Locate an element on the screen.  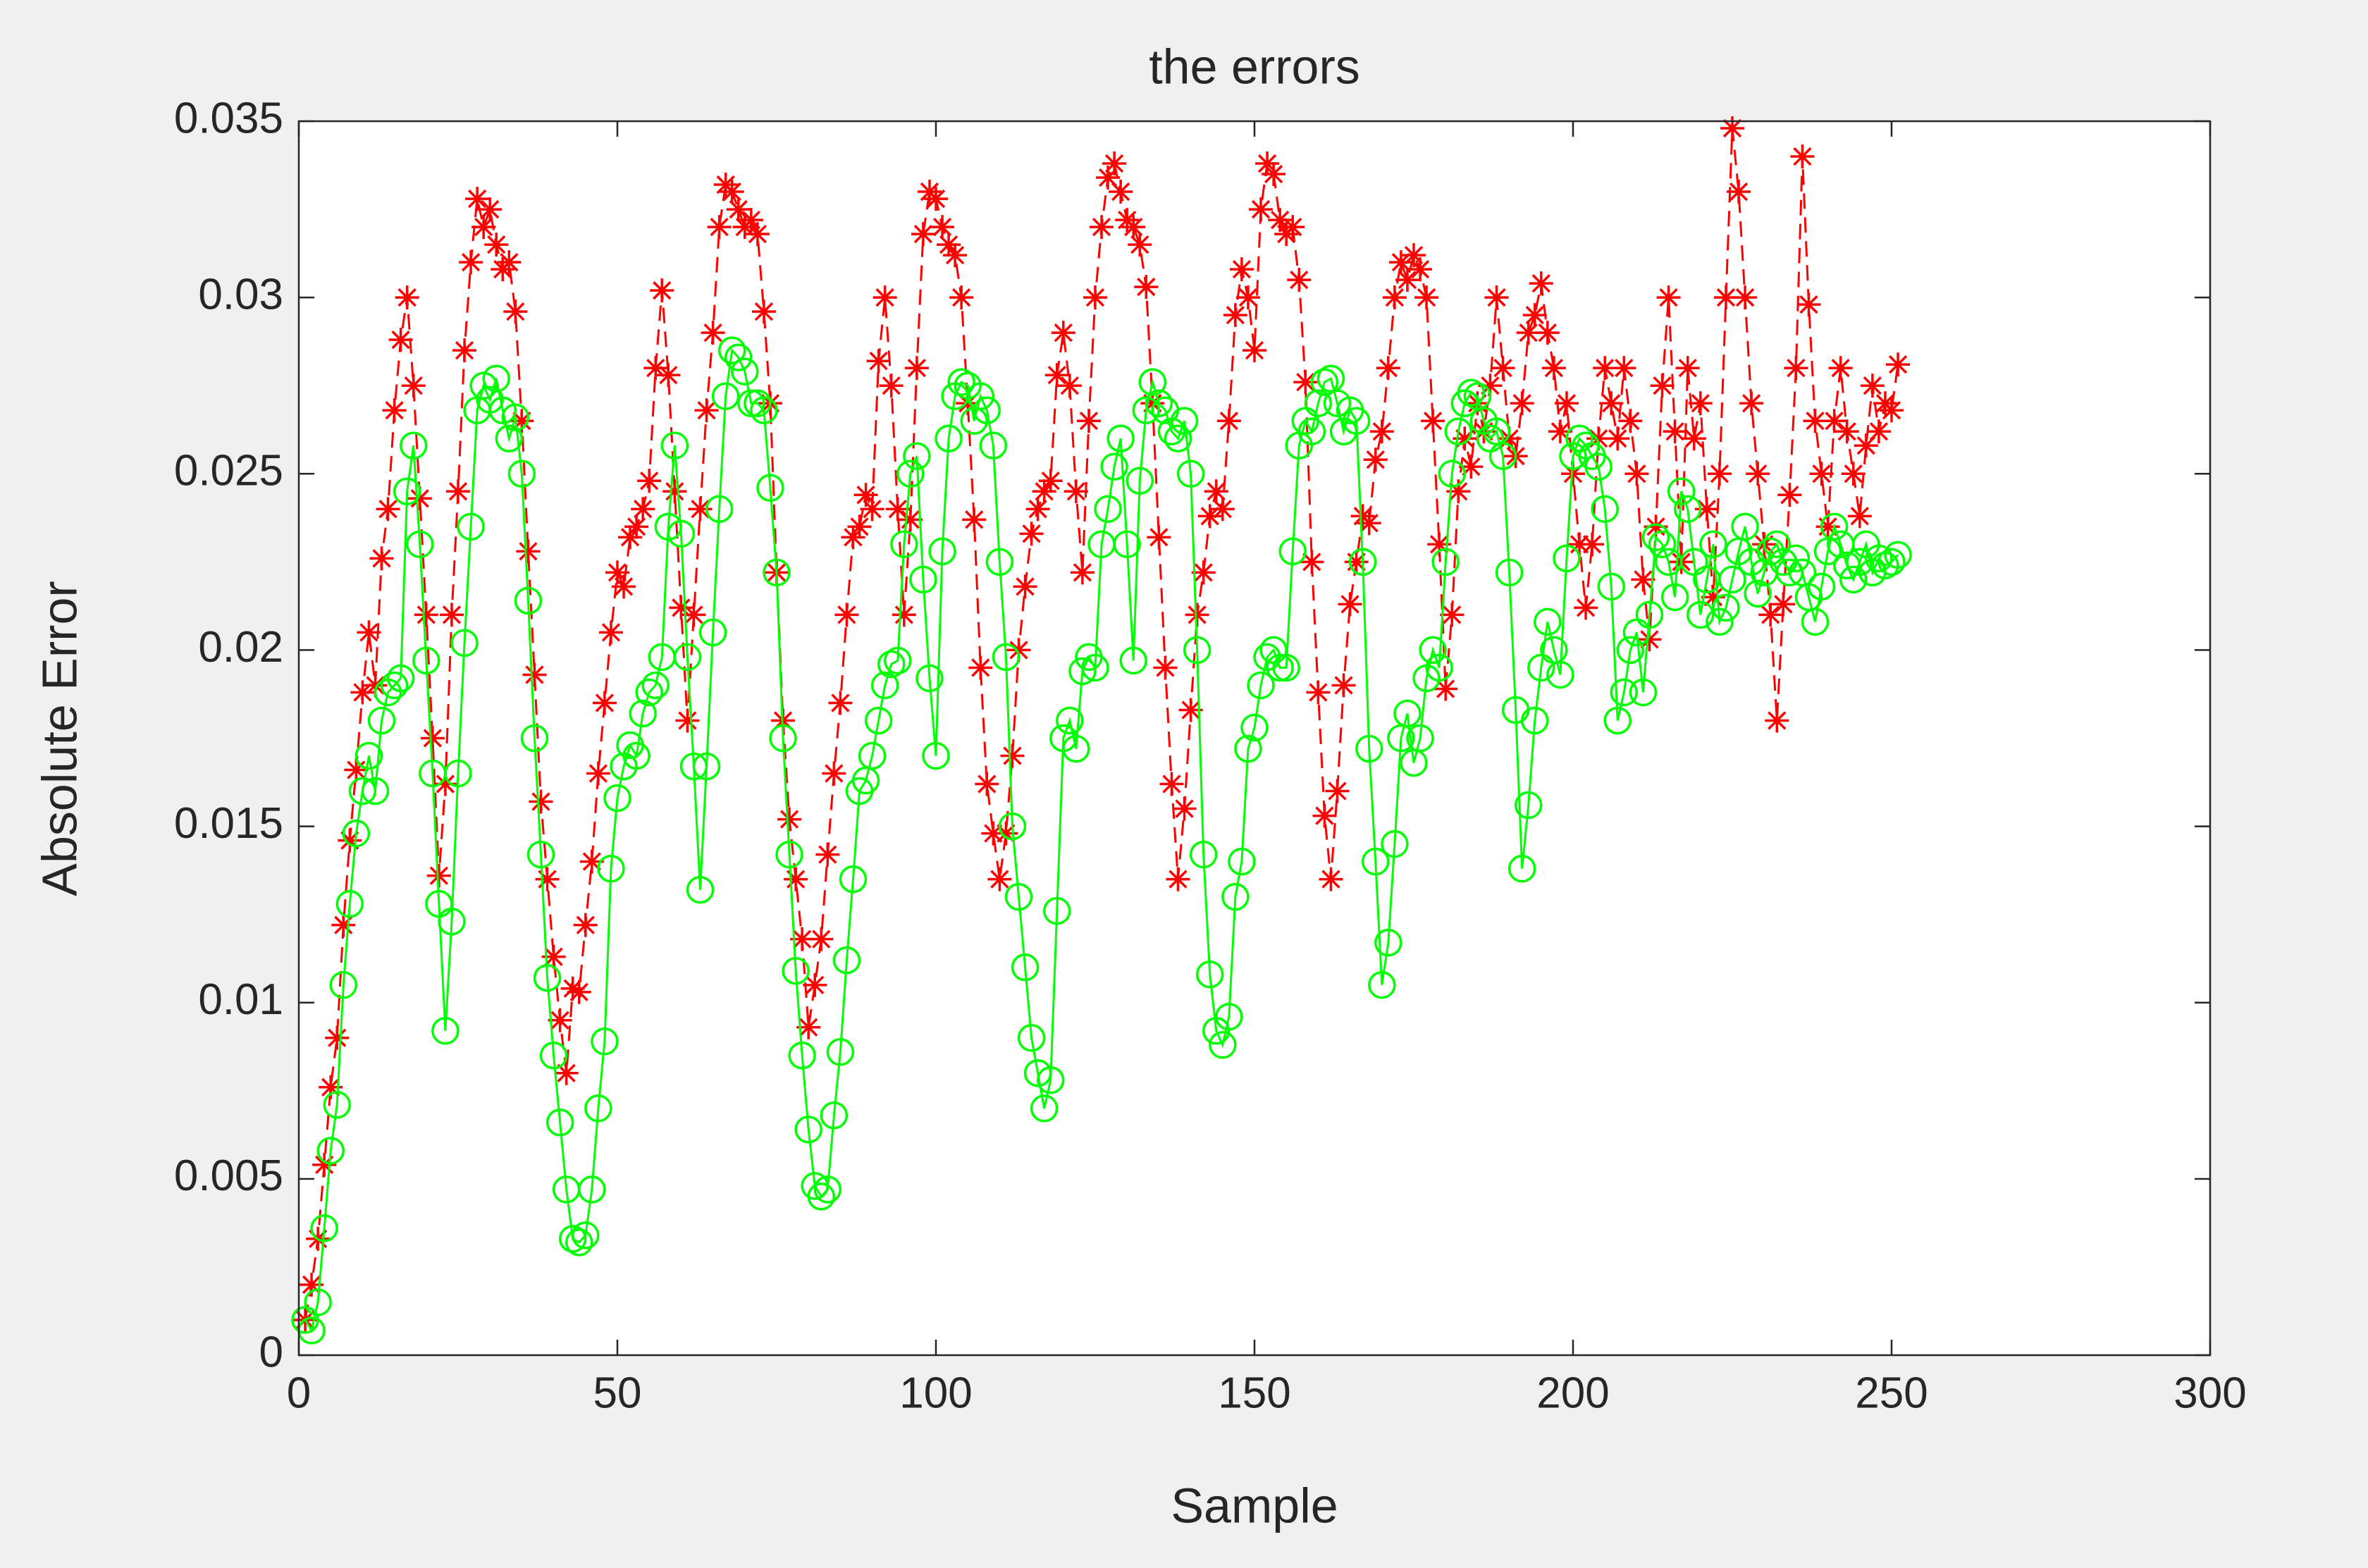
x-tick-label: 100 is located at coordinates (935, 1393).